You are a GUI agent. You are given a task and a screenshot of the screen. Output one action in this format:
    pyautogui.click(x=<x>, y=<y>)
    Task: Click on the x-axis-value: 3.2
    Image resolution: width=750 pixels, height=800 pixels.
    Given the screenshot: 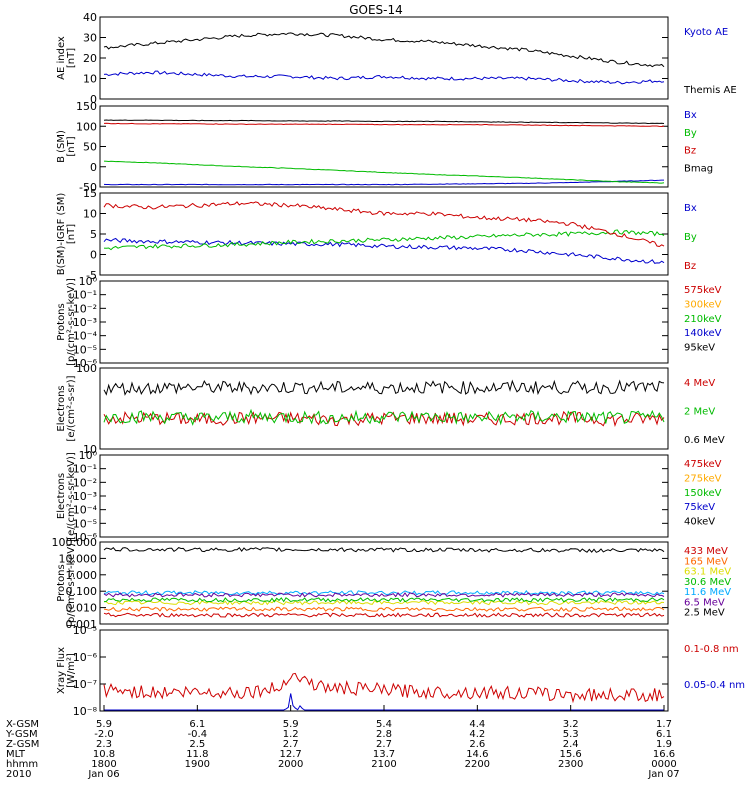 What is the action you would take?
    pyautogui.click(x=571, y=724)
    